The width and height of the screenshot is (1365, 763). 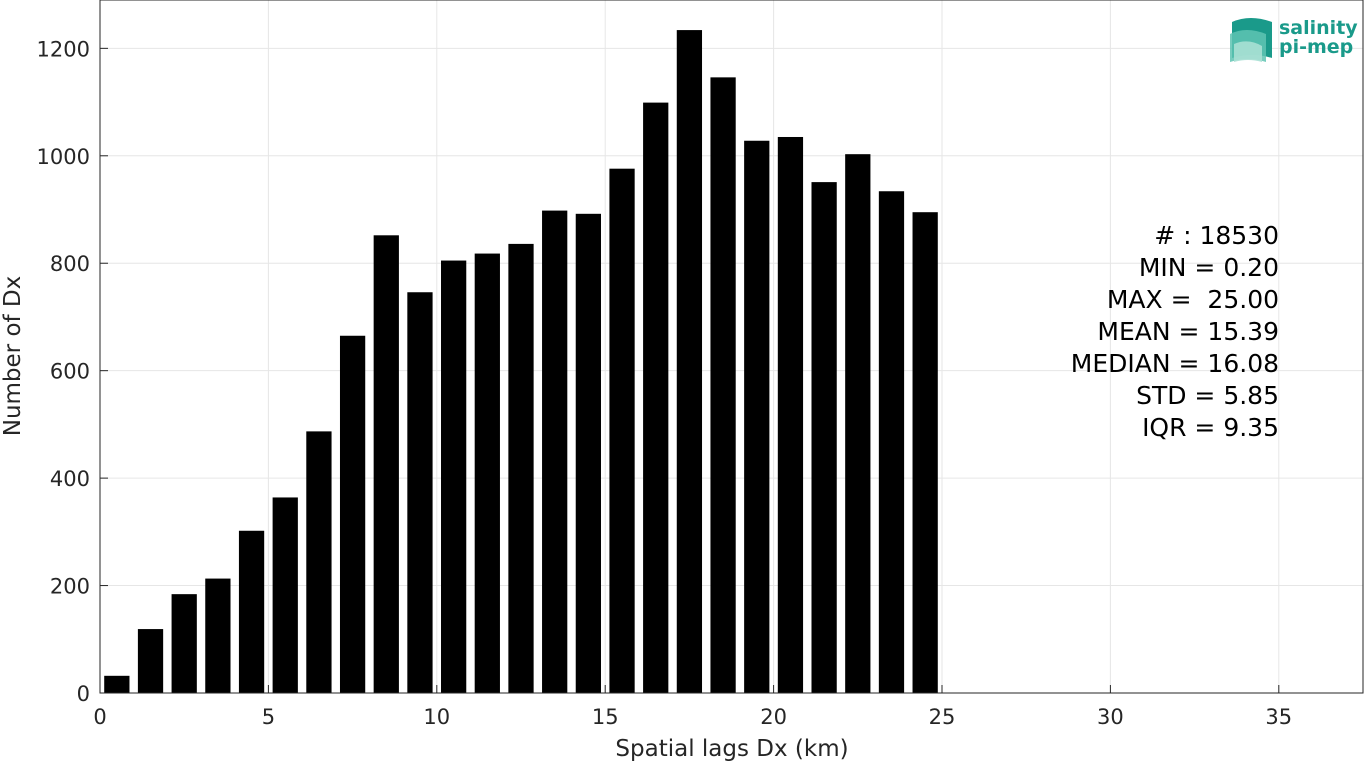 What do you see at coordinates (1110, 717) in the screenshot?
I see `x-tick-label: 30` at bounding box center [1110, 717].